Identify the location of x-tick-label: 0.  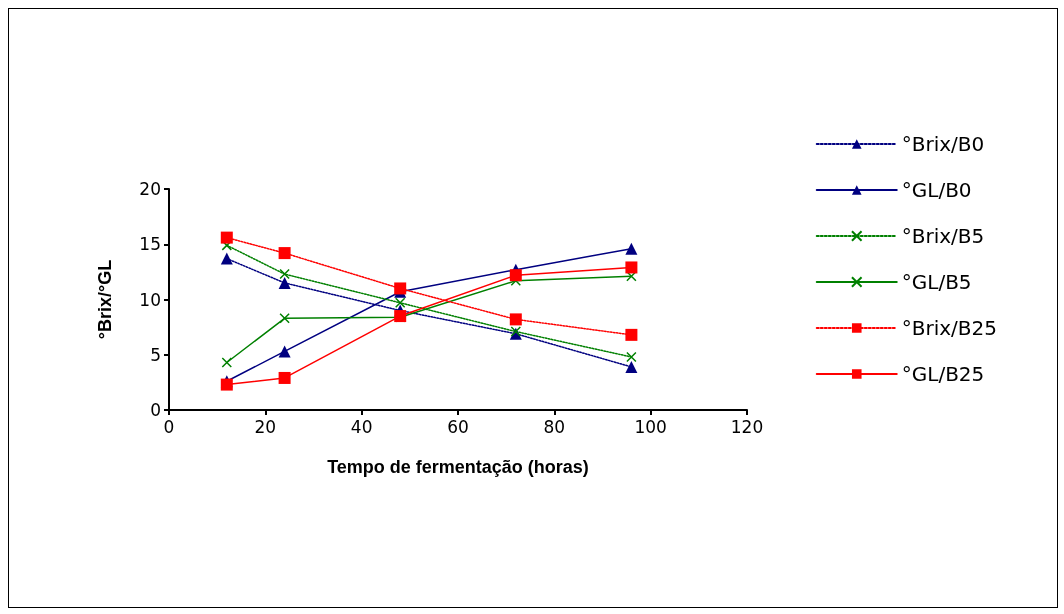
(169, 426).